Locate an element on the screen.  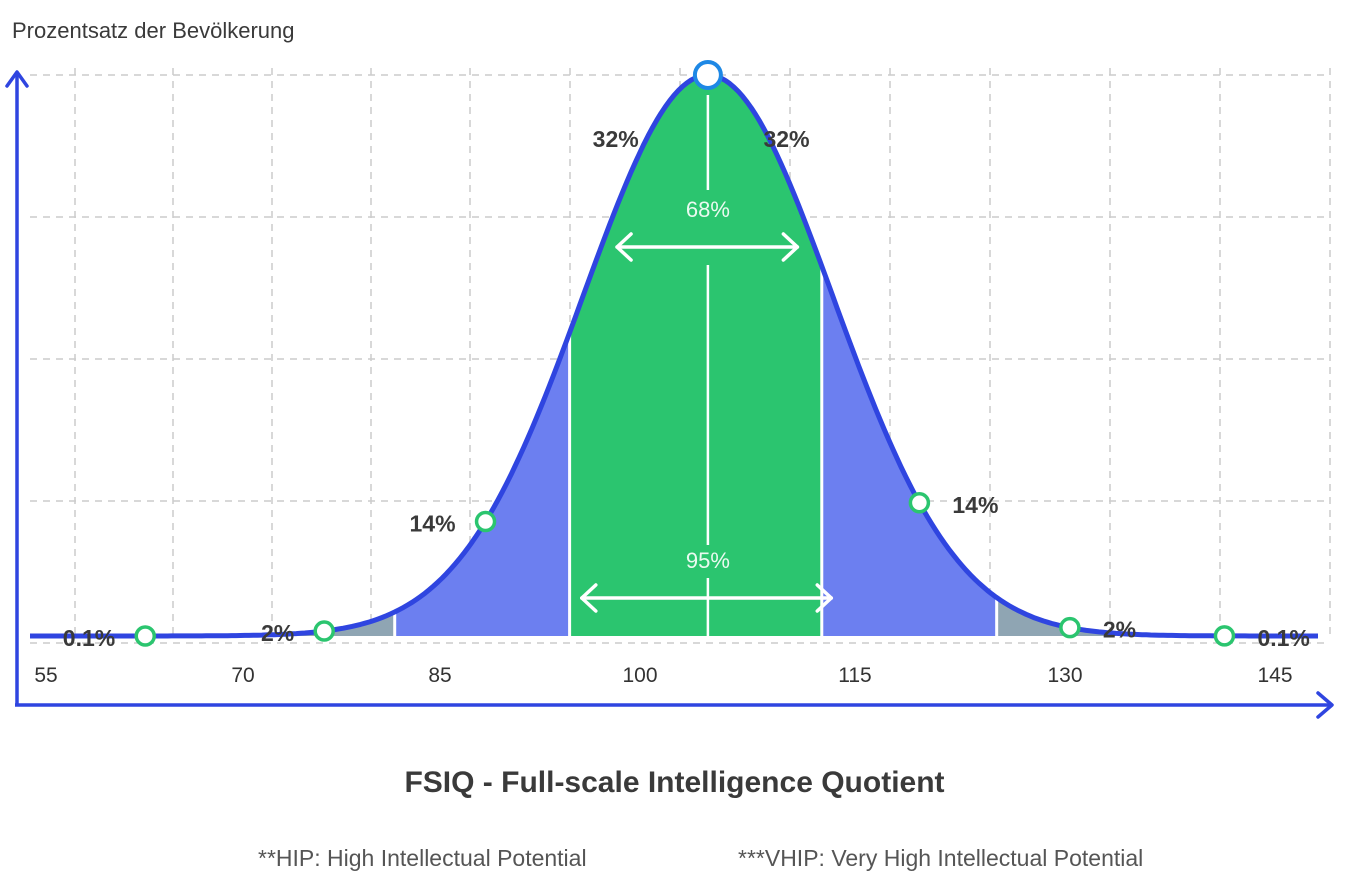
chart-title: FSIQ - Full-scale Intelligence Quotient is located at coordinates (674, 782).